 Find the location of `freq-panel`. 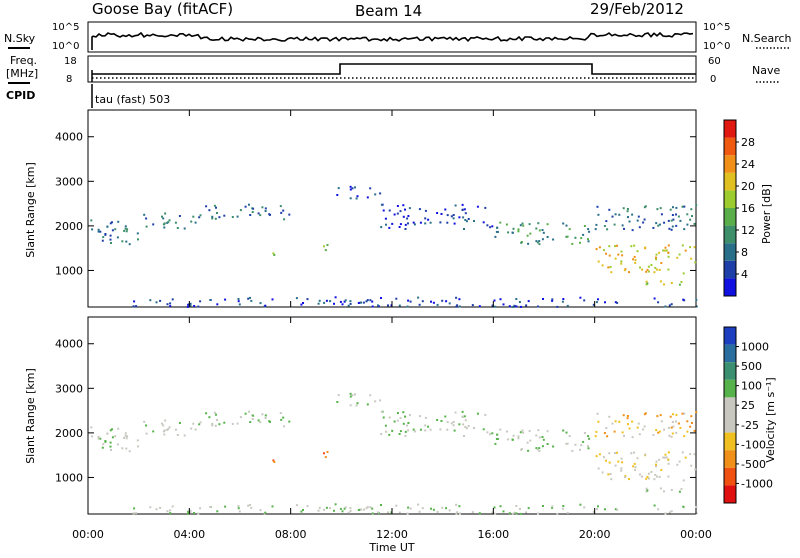

freq-panel is located at coordinates (392, 69).